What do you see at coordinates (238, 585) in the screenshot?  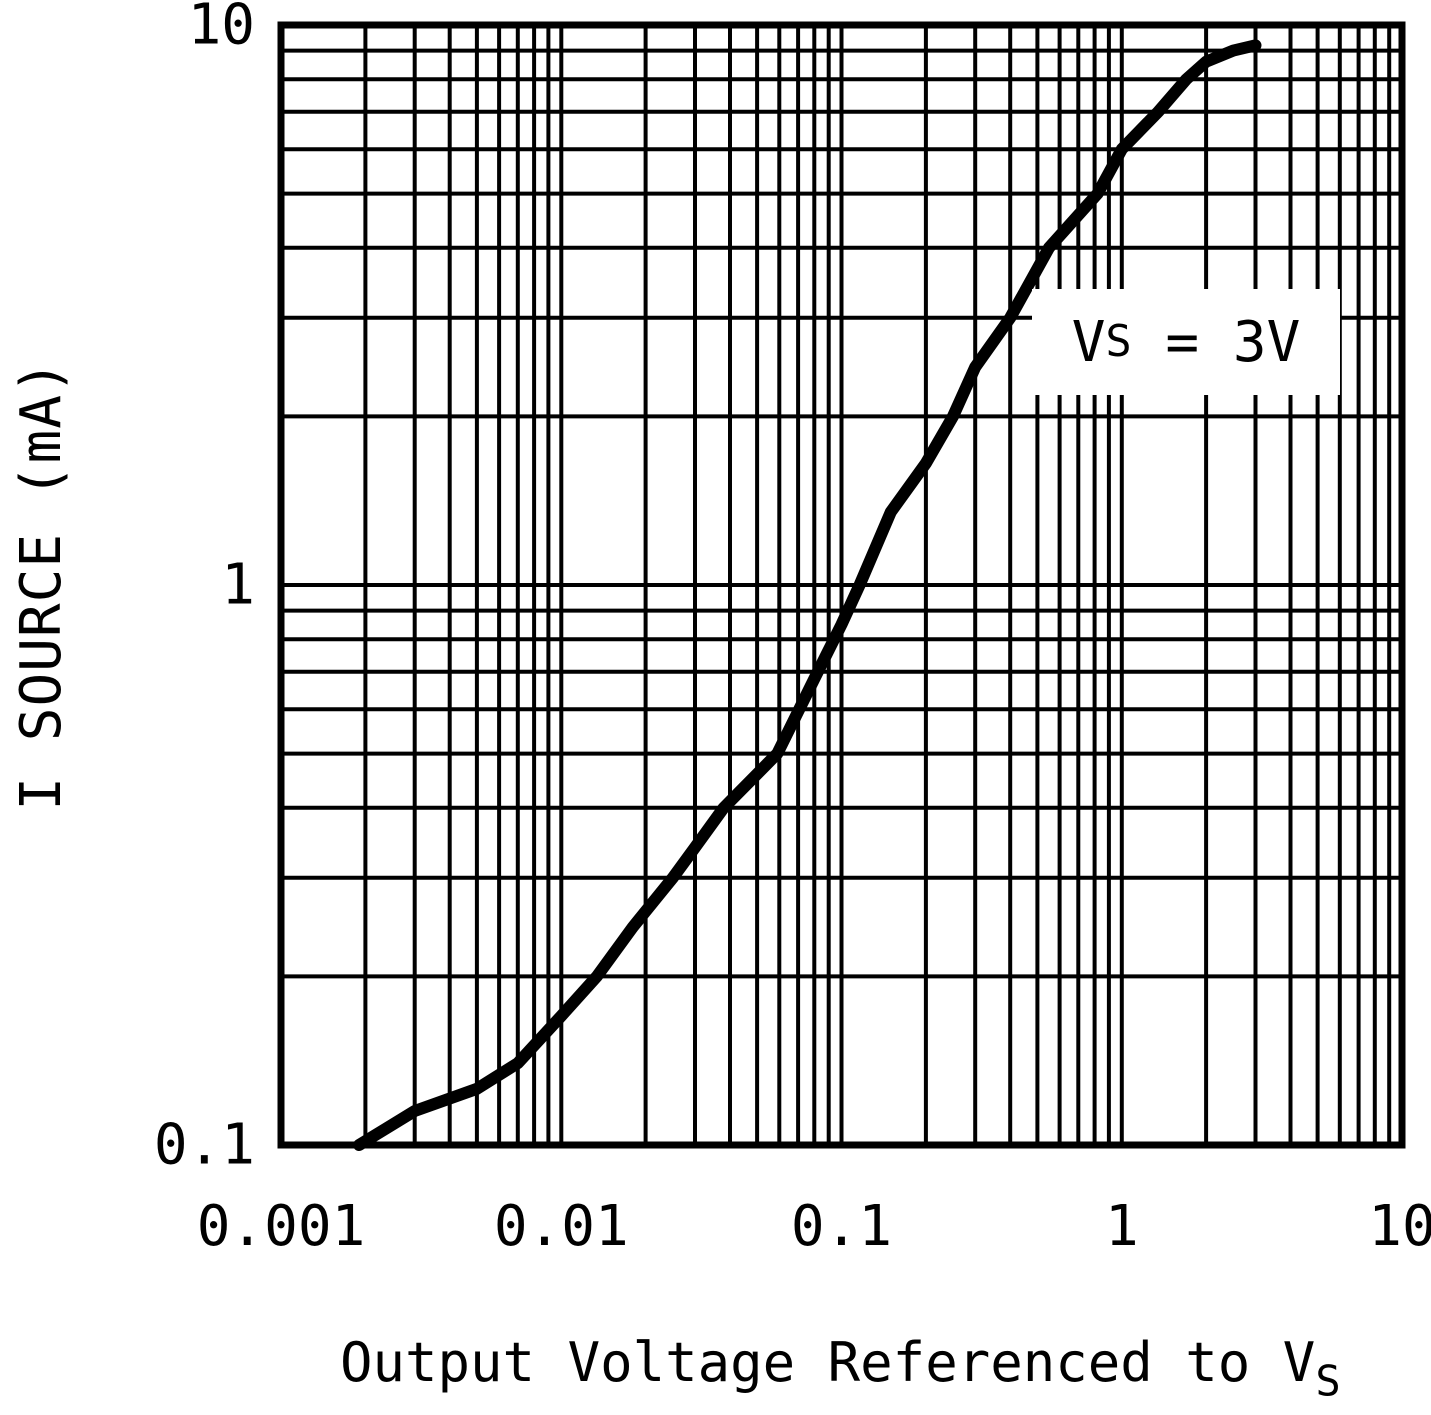 I see `y-tick-label: 1` at bounding box center [238, 585].